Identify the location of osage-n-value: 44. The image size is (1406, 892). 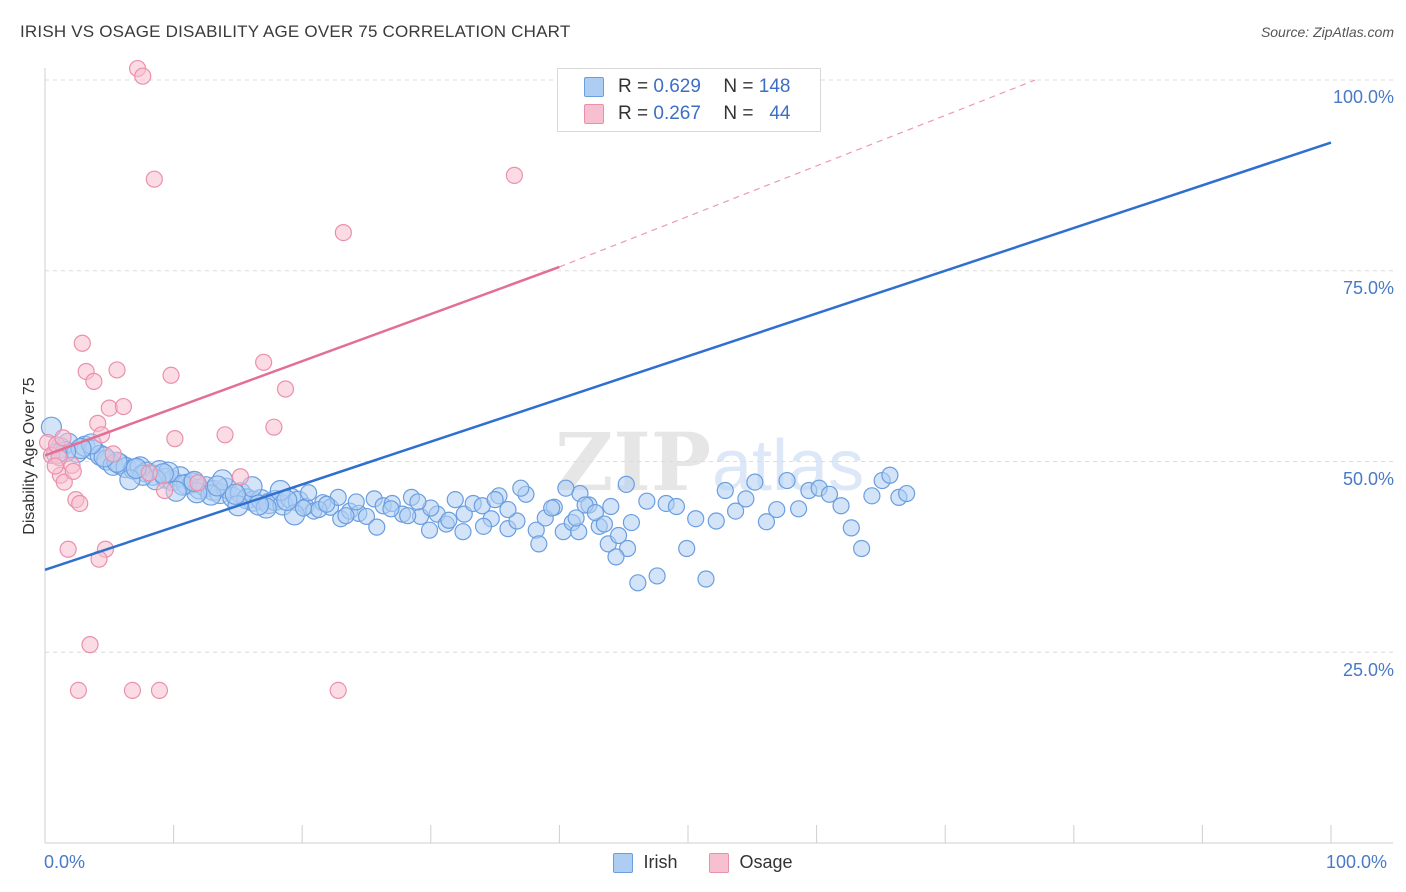
(780, 113).